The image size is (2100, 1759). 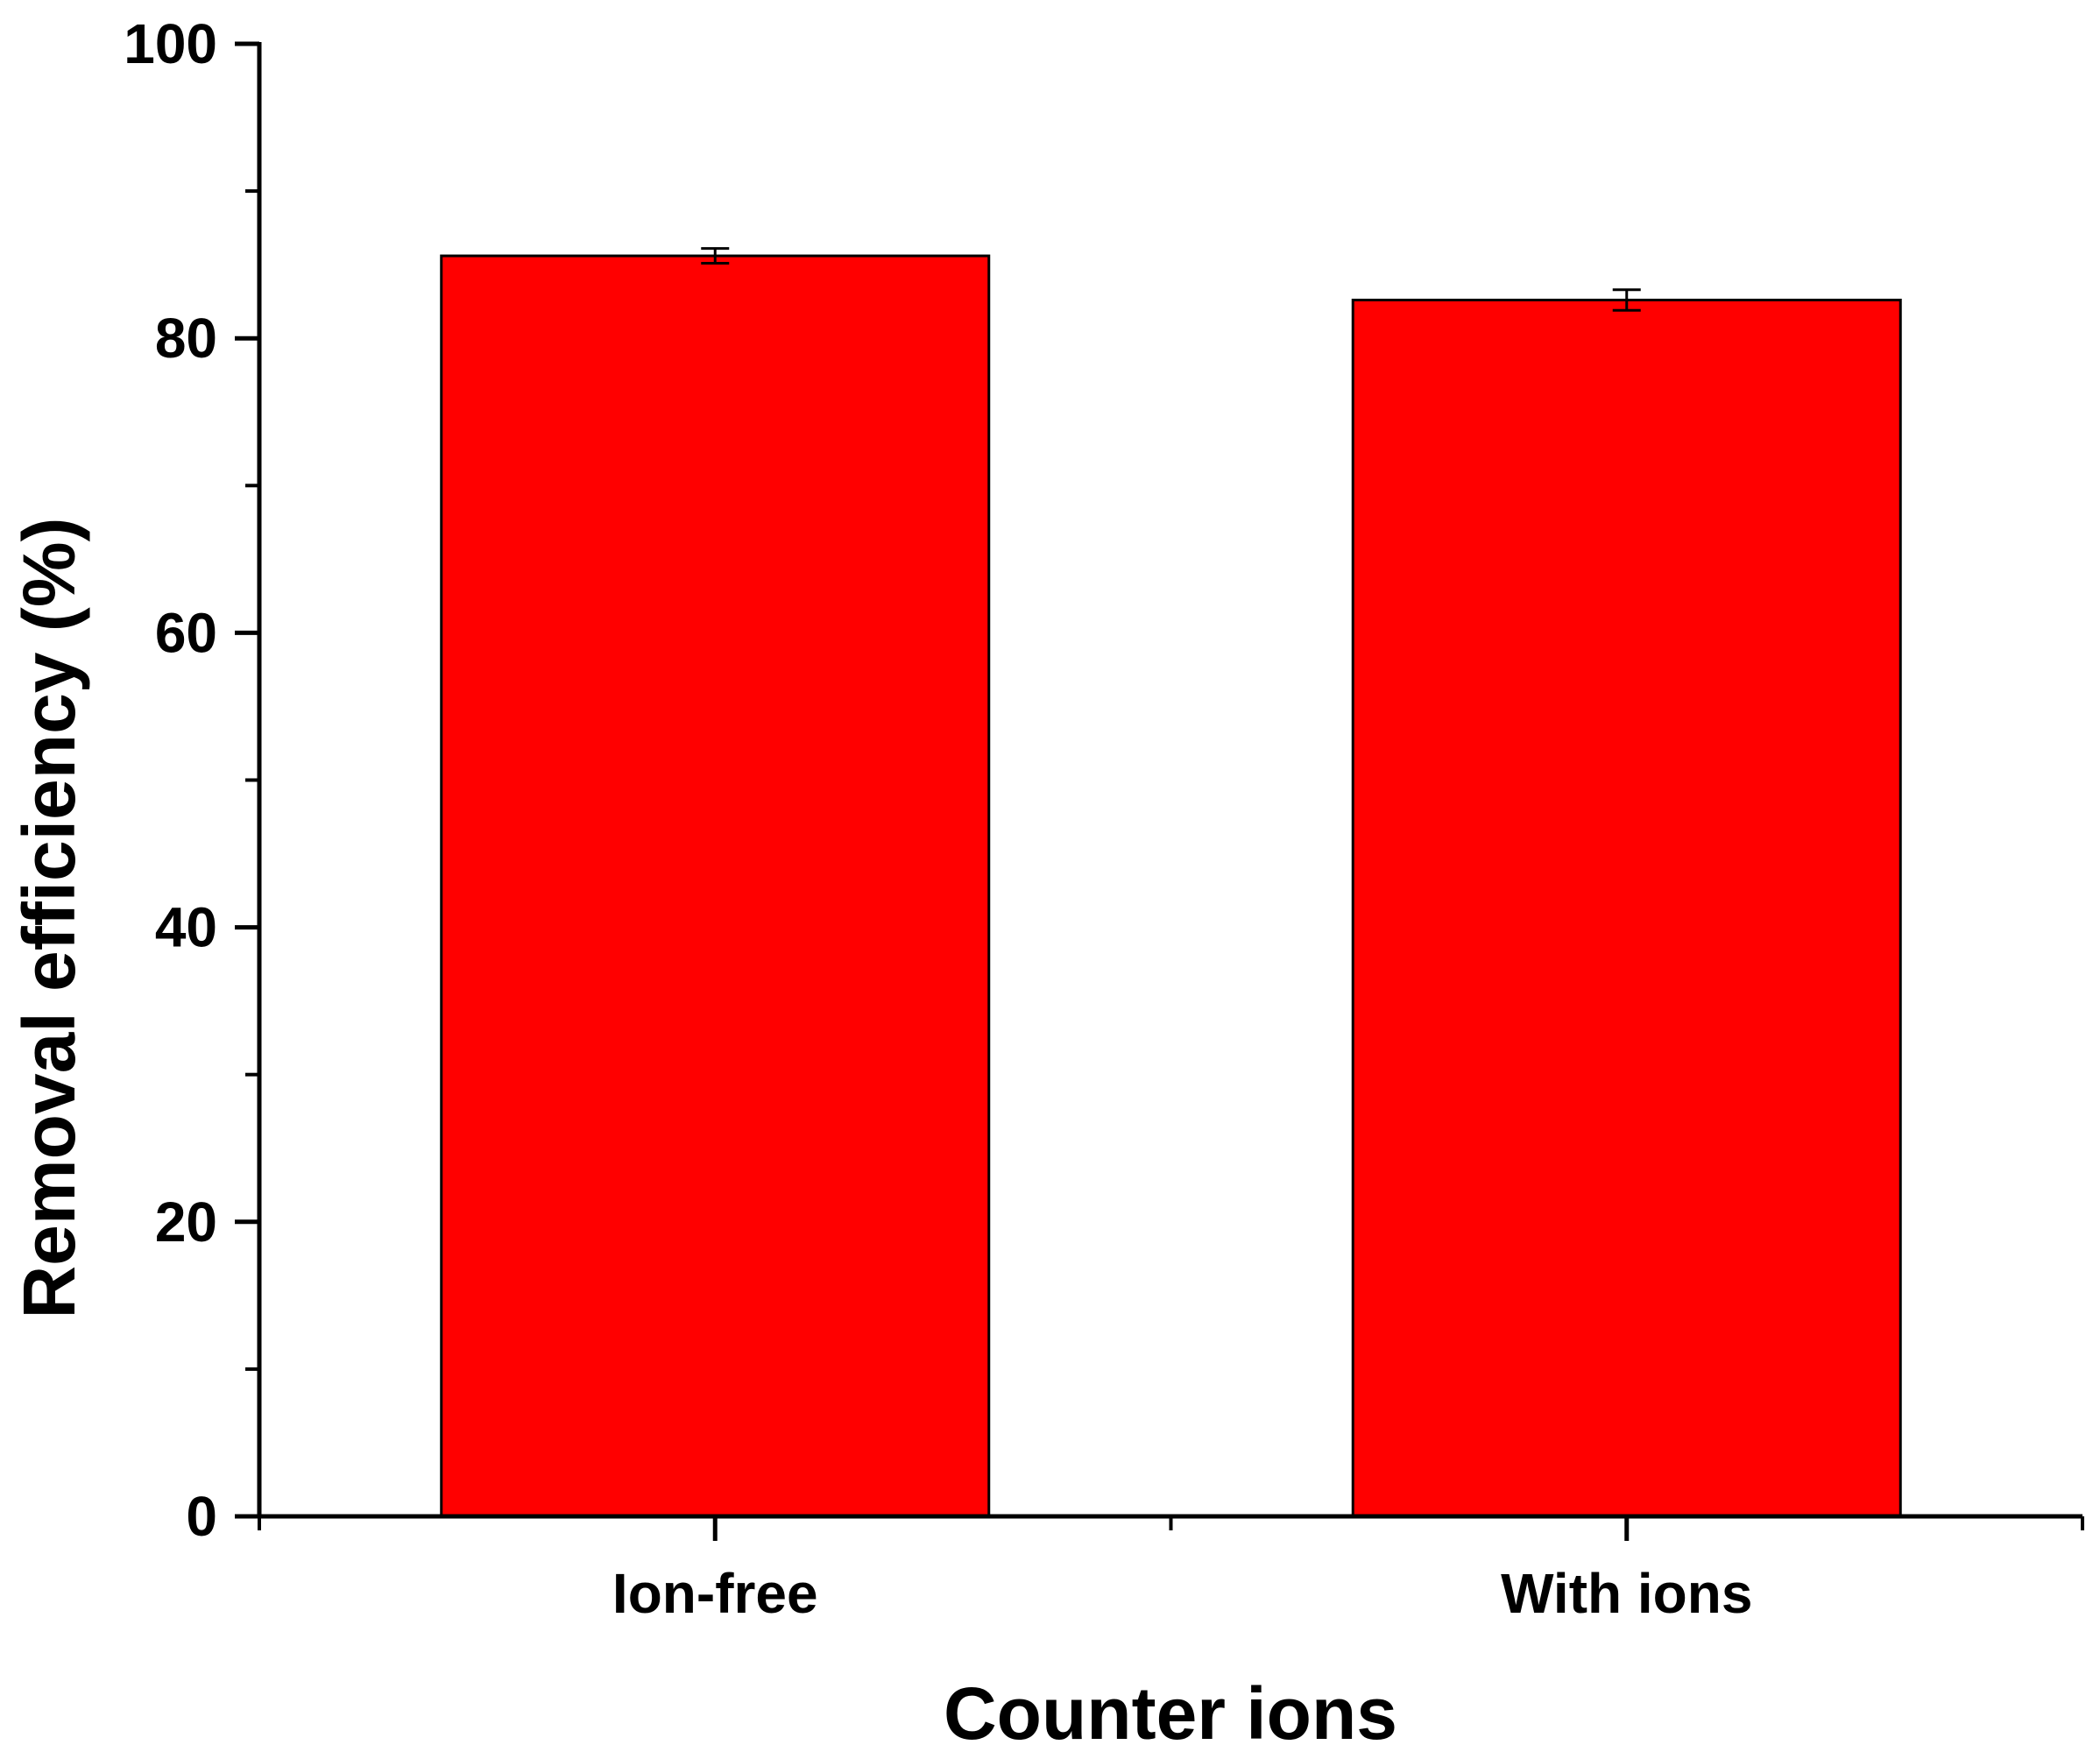 I want to click on error-bars-group, so click(x=1171, y=279).